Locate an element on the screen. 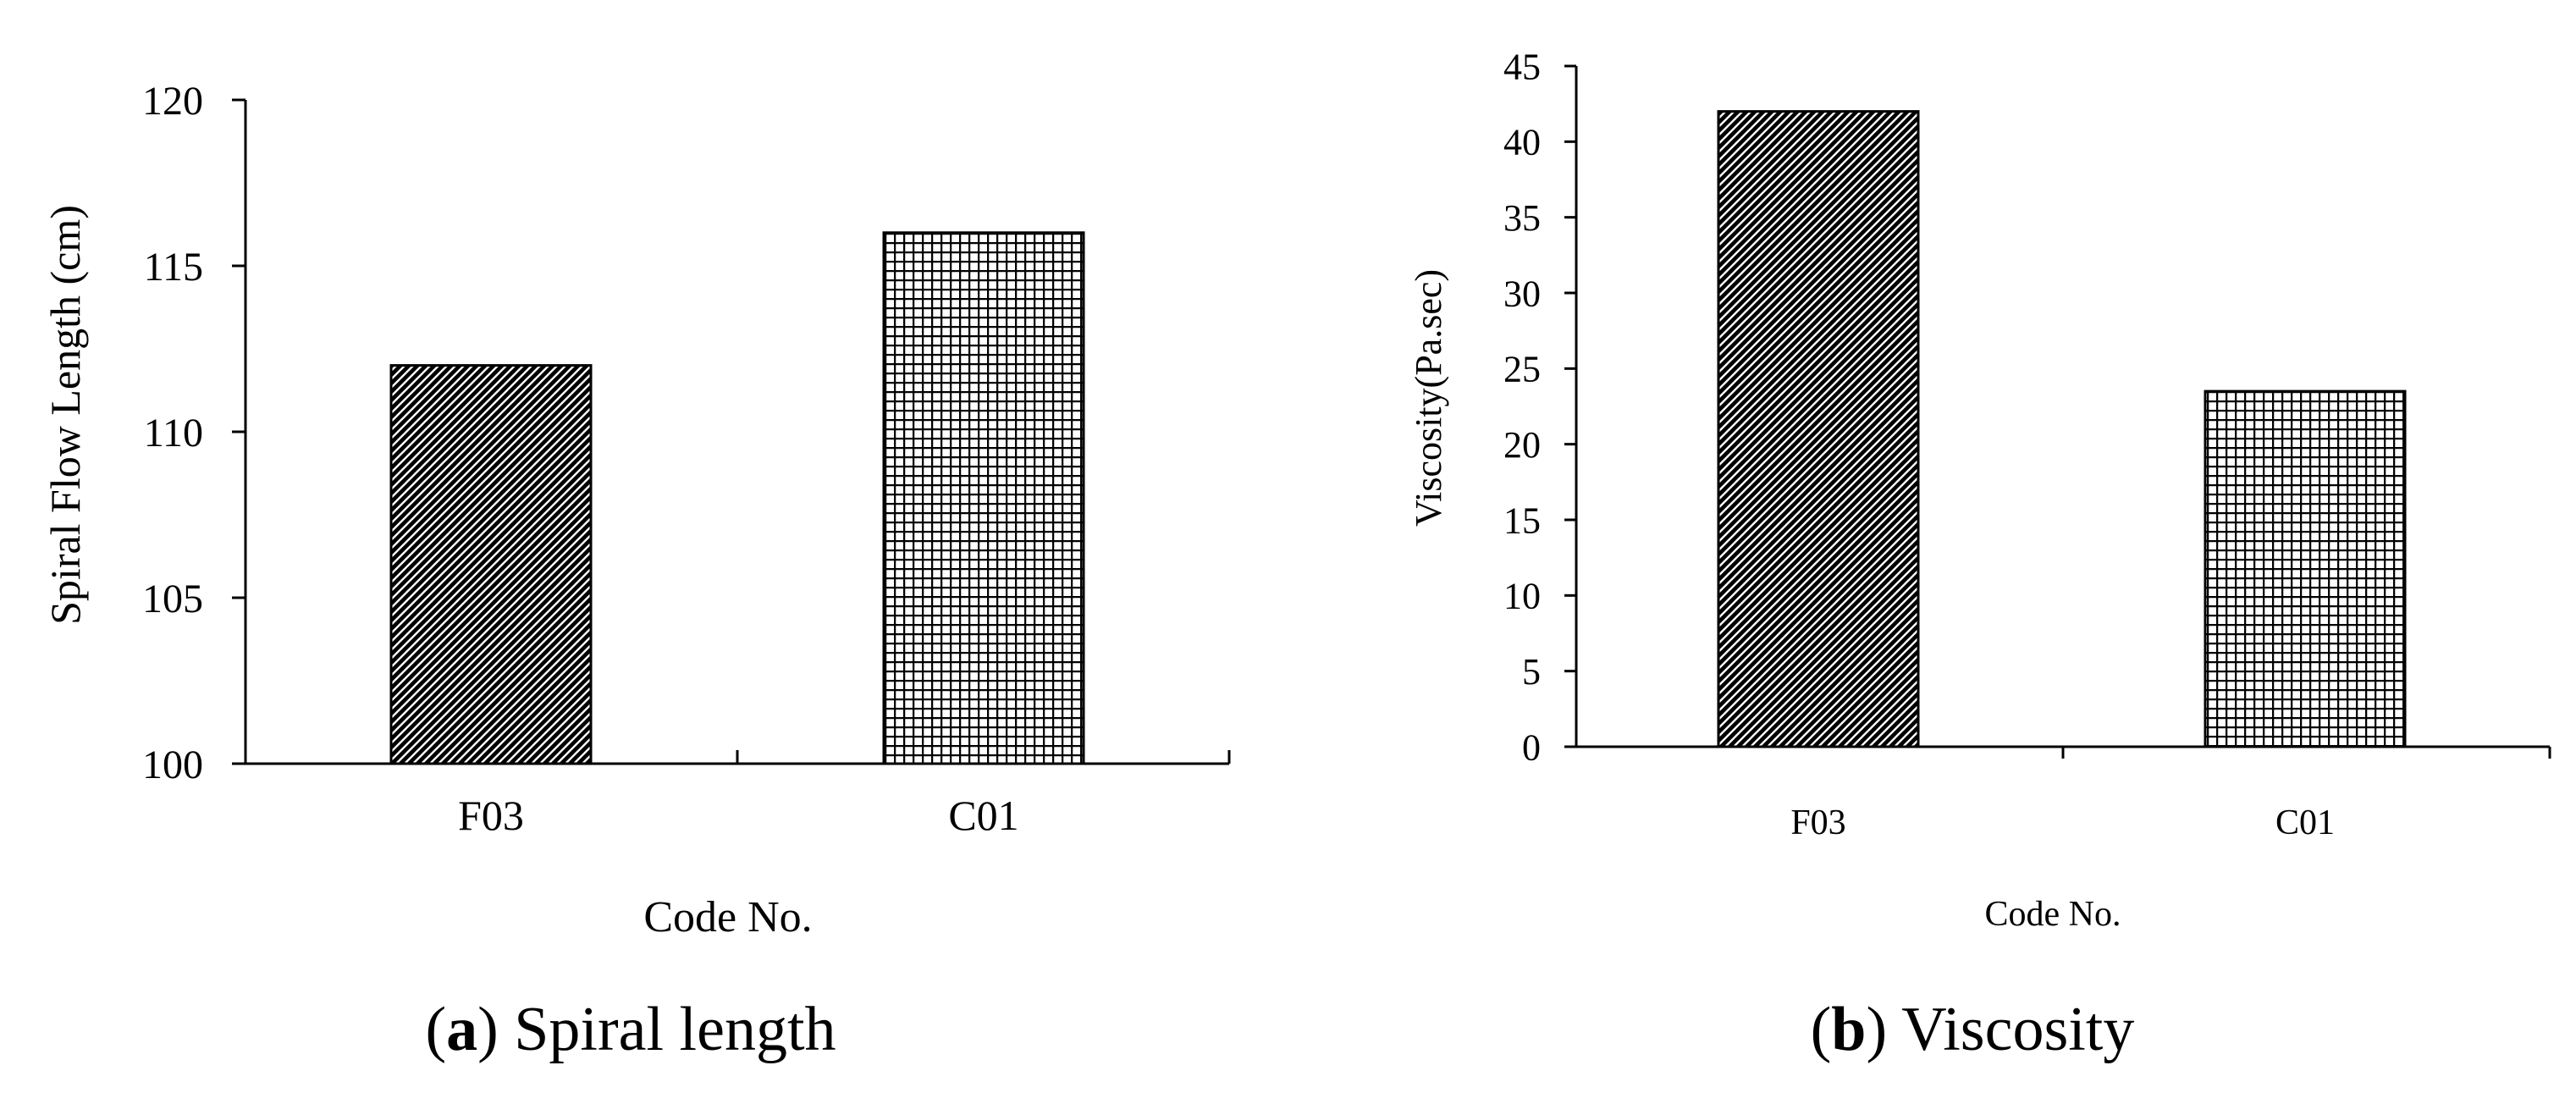  caption-text-b: Viscosity is located at coordinates (2017, 1029).